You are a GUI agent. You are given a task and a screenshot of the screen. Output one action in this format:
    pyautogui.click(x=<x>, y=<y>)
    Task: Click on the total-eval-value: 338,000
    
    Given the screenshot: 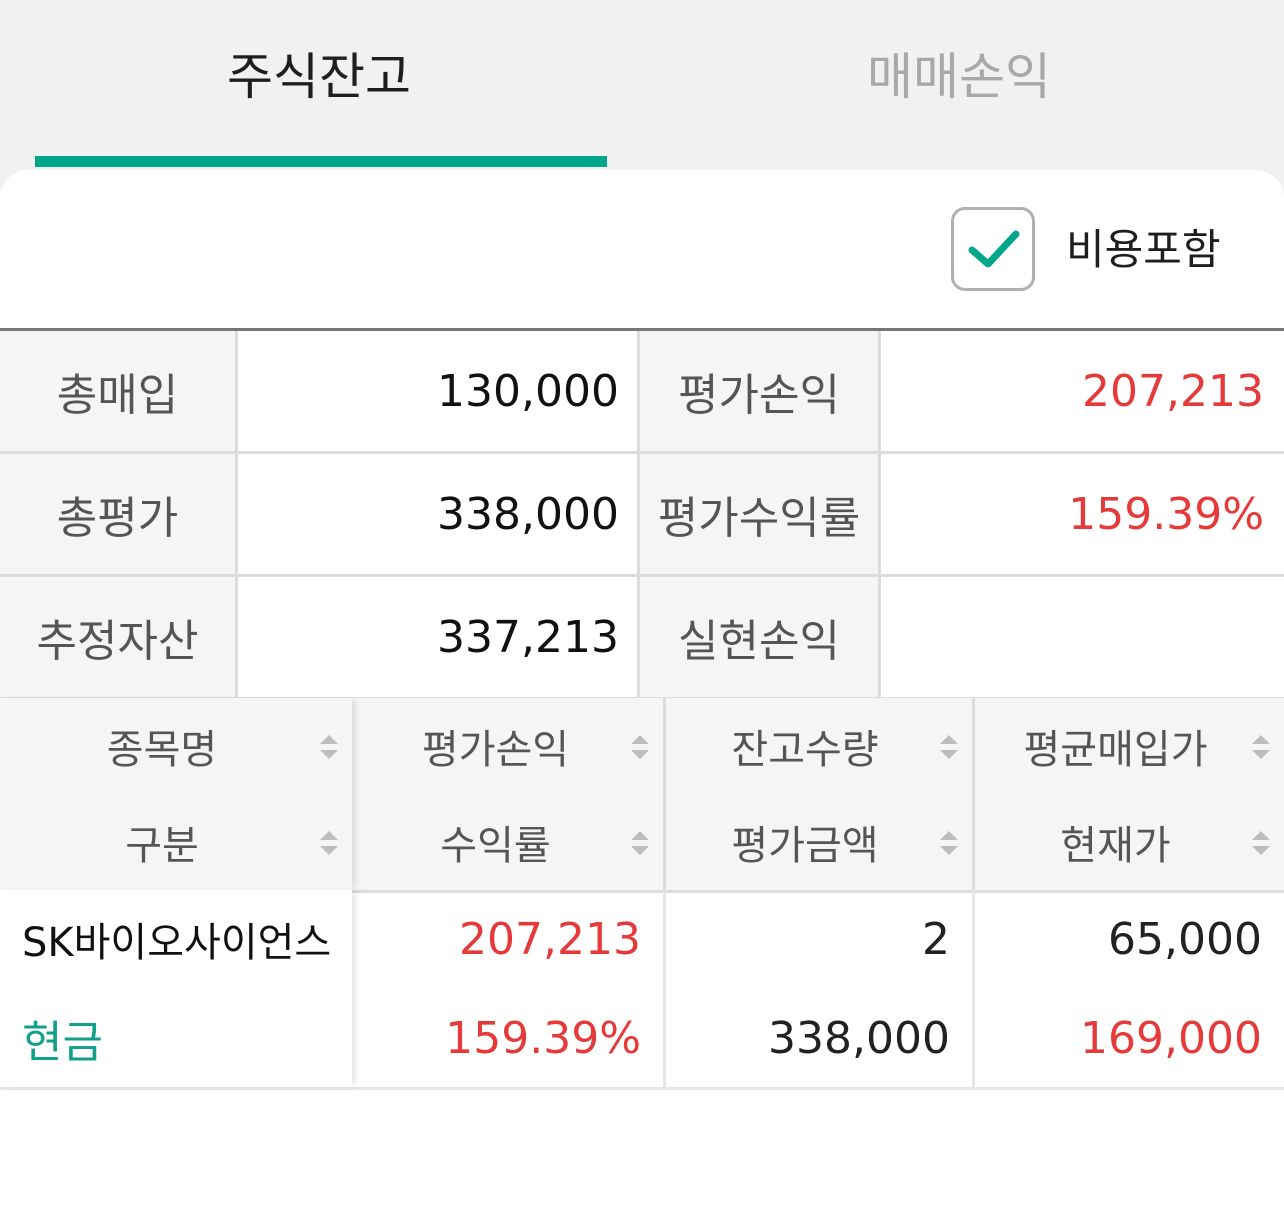 What is the action you would take?
    pyautogui.click(x=439, y=514)
    